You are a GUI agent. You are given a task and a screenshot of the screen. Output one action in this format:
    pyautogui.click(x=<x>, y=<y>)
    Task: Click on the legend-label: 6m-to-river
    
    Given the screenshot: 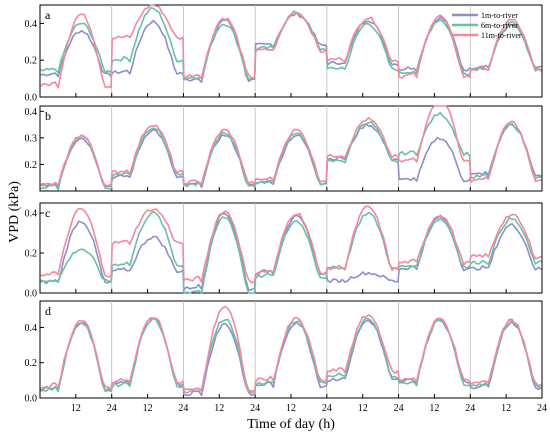 What is the action you would take?
    pyautogui.click(x=499, y=25)
    